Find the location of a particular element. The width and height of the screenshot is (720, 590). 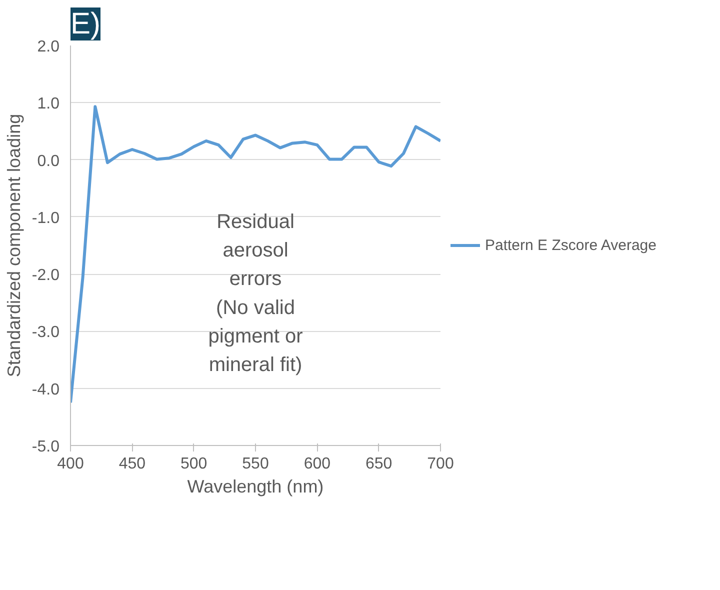

y-tick-label: -5.0 is located at coordinates (46, 447).